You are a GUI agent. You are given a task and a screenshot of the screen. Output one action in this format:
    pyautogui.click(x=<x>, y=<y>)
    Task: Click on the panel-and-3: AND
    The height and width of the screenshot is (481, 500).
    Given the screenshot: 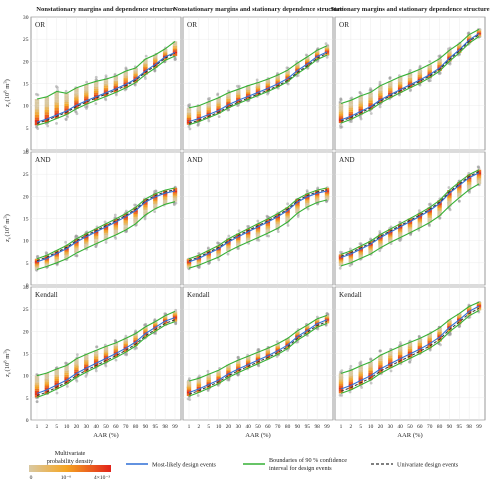 What is the action you would take?
    pyautogui.click(x=410, y=218)
    